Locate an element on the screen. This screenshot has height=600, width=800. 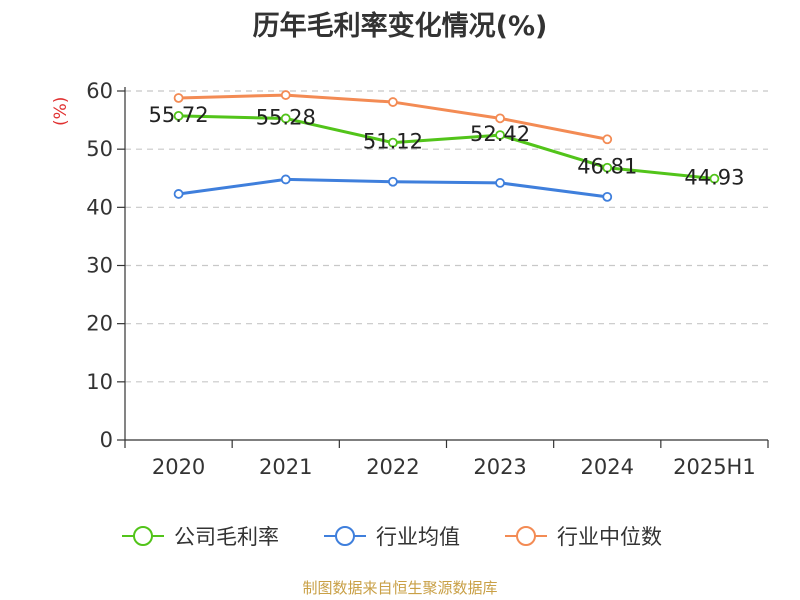
data-label-2025H1: 44.93 is located at coordinates (714, 178).